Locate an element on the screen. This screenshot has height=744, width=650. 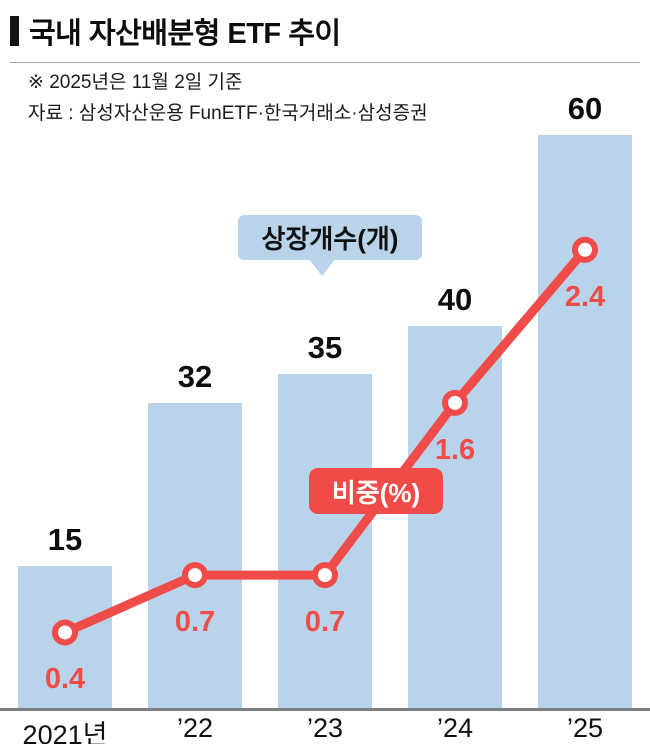
line-value-label: 1.6 is located at coordinates (455, 449).